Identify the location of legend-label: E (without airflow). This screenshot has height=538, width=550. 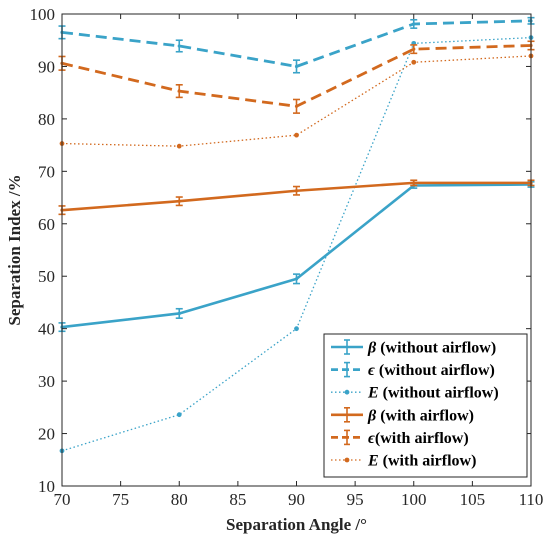
(433, 393).